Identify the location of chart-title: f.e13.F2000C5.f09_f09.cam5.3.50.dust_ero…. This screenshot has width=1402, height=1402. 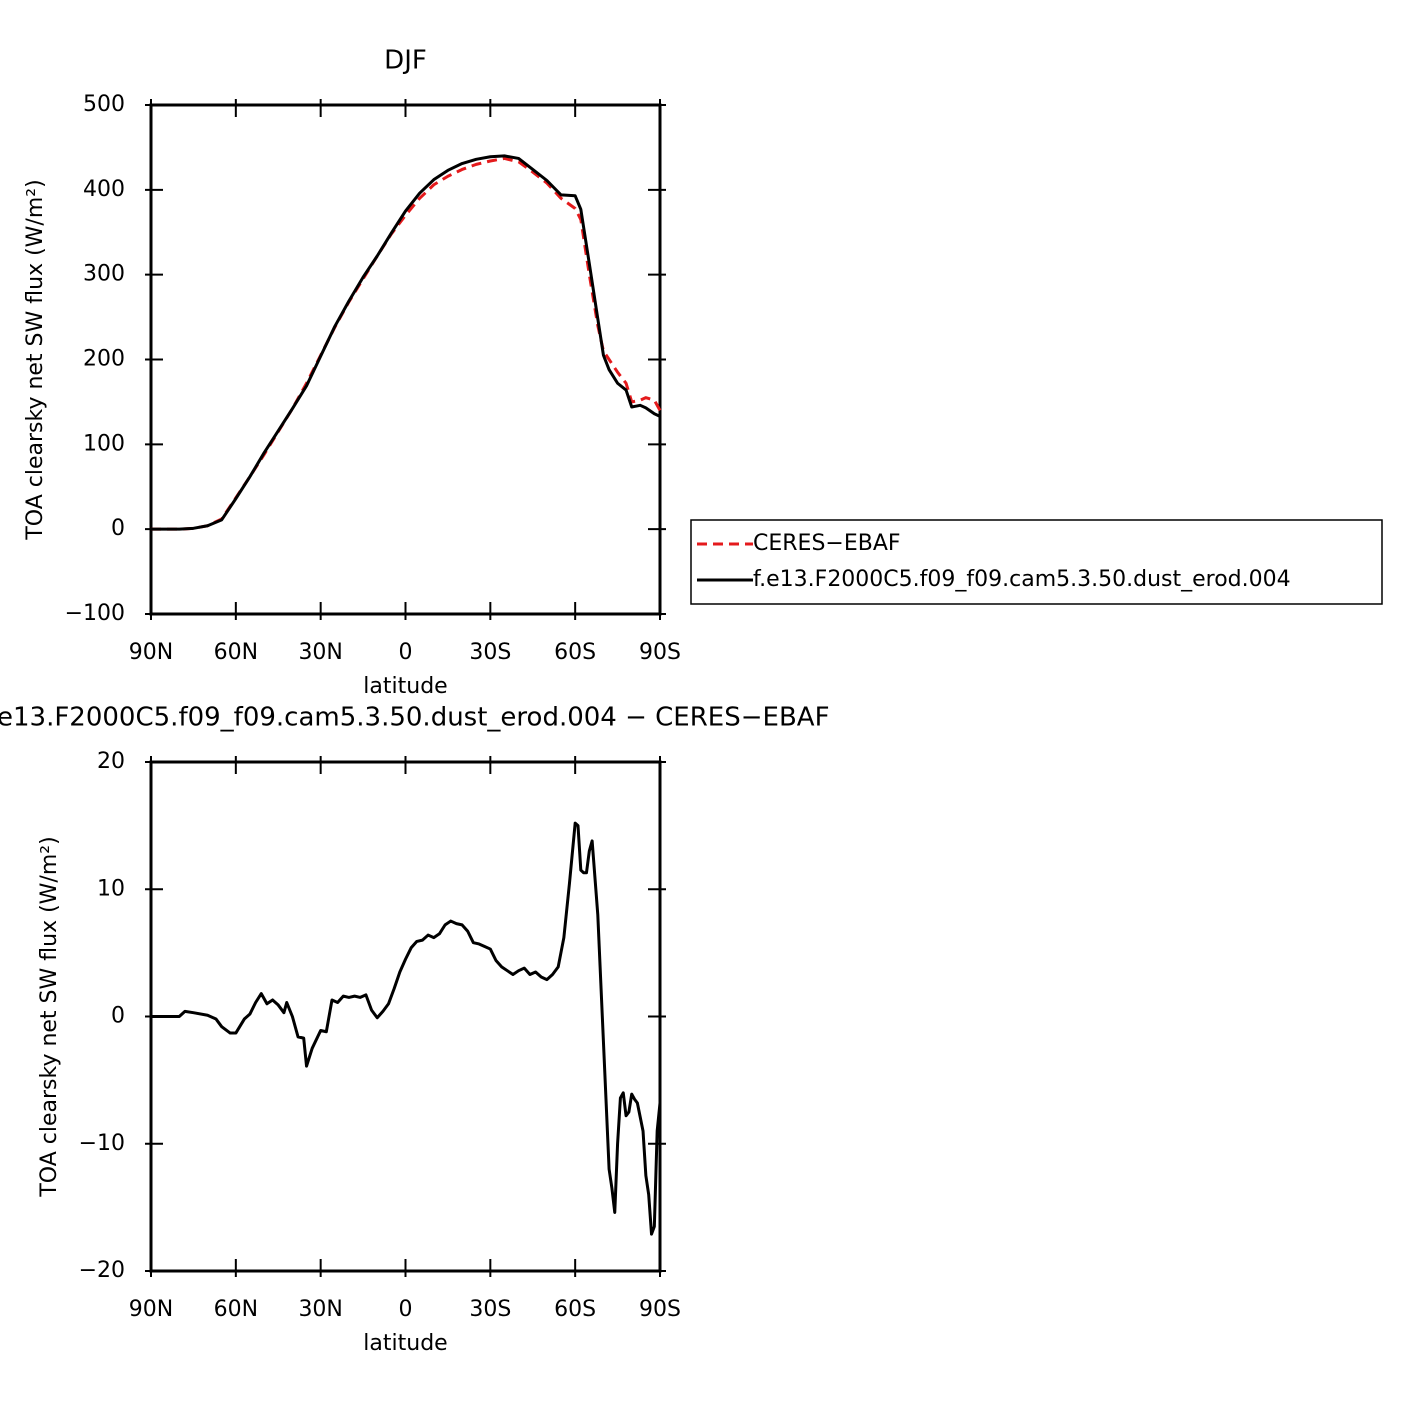
(415, 718).